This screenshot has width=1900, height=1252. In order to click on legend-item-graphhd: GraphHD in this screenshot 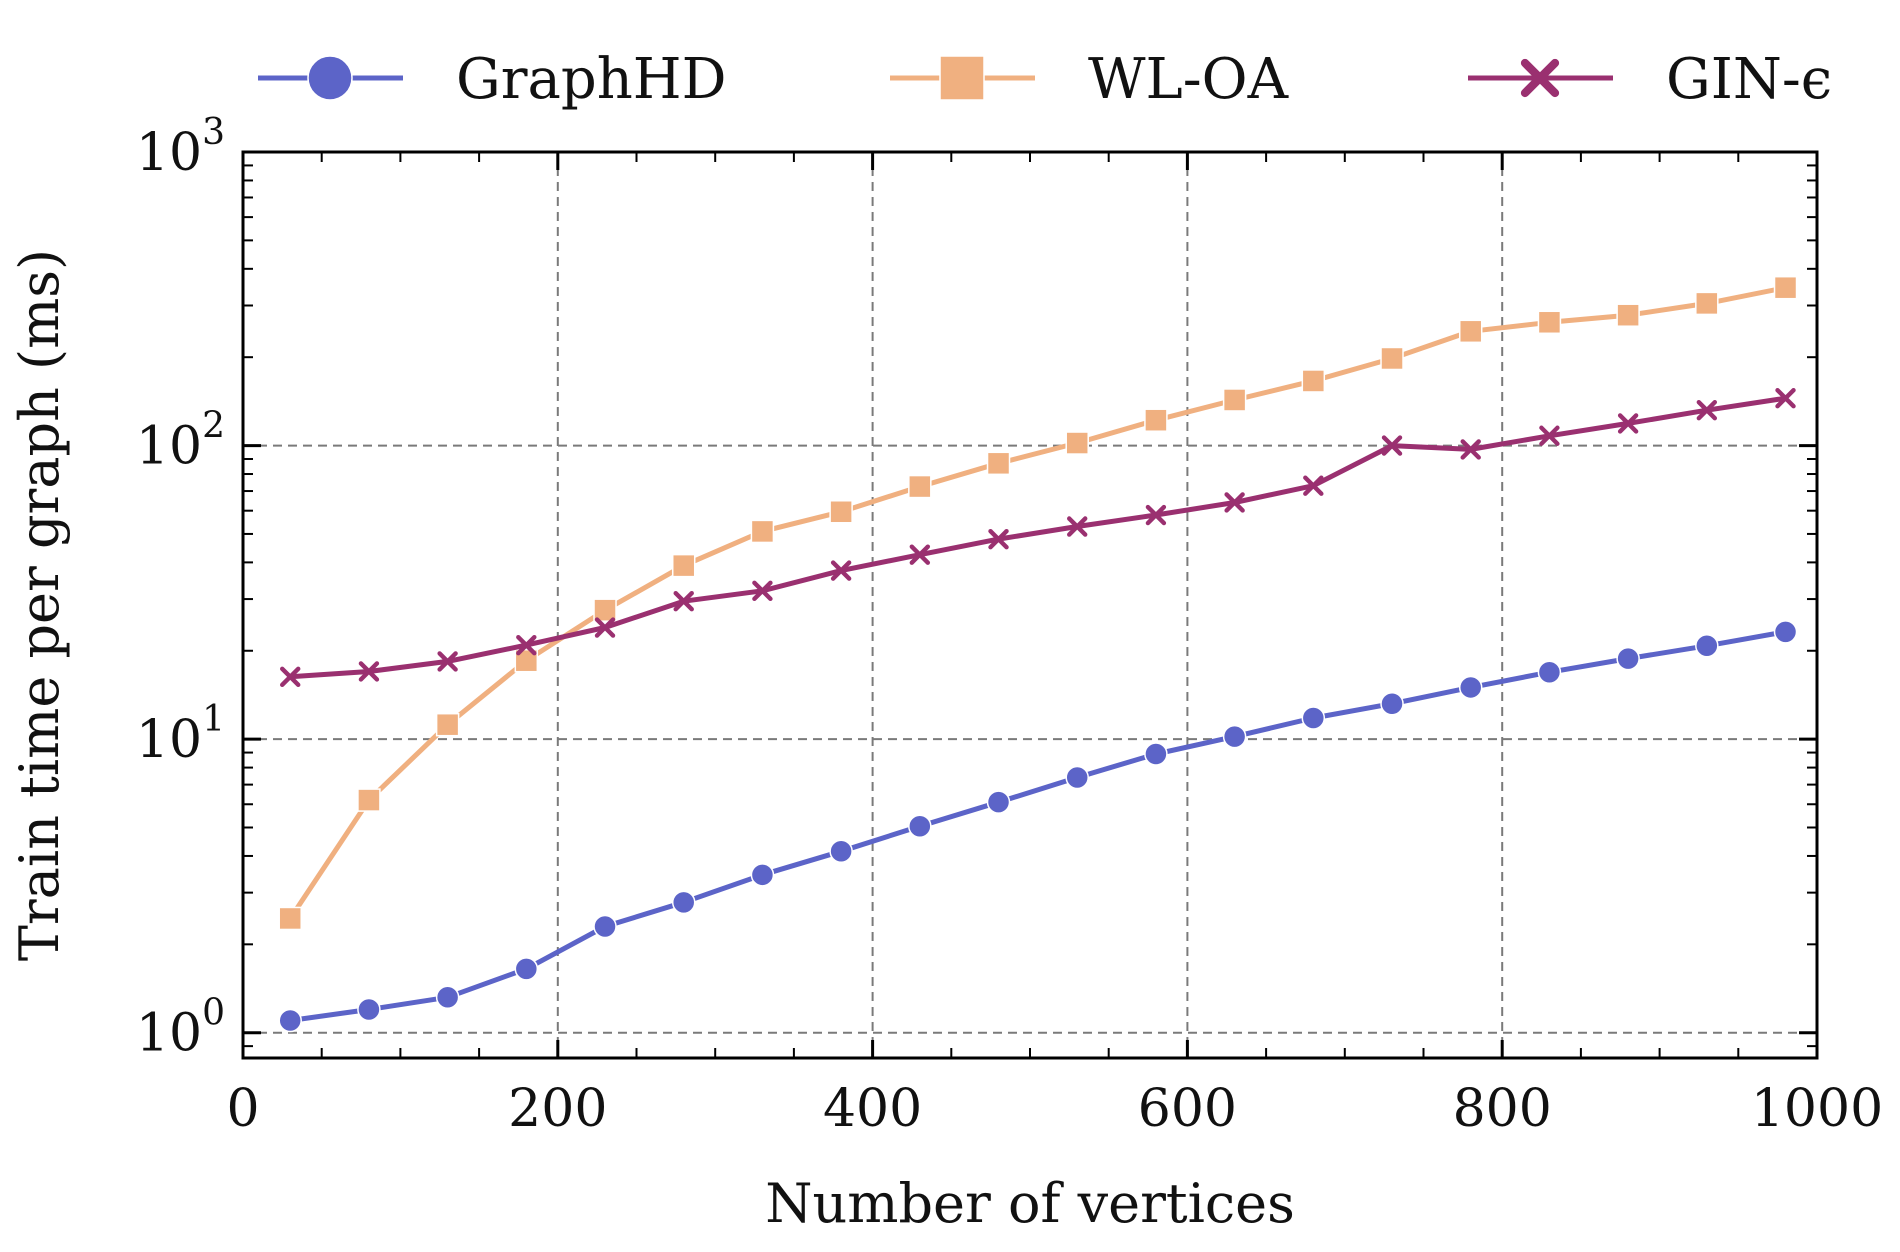, I will do `click(492, 79)`.